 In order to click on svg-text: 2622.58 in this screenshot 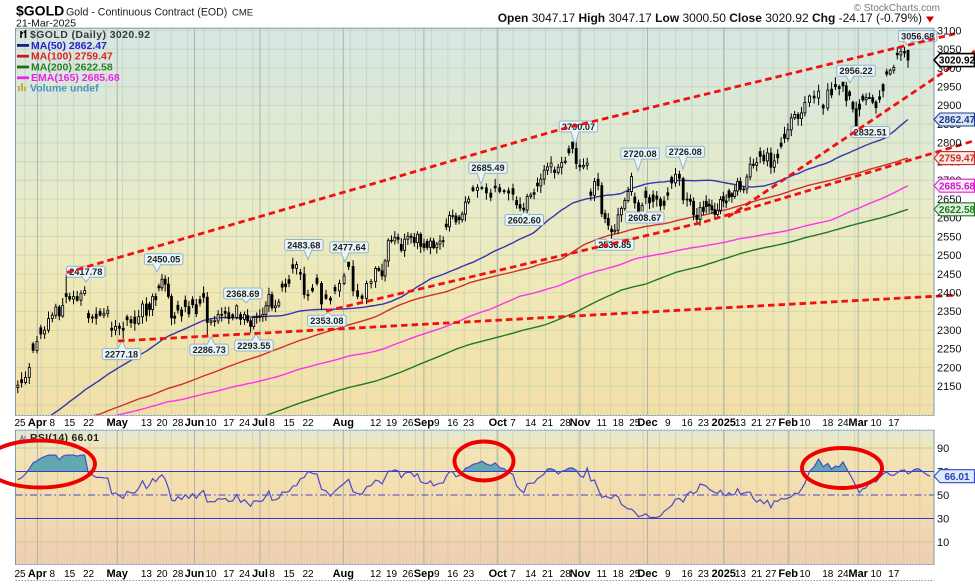, I will do `click(957, 210)`.